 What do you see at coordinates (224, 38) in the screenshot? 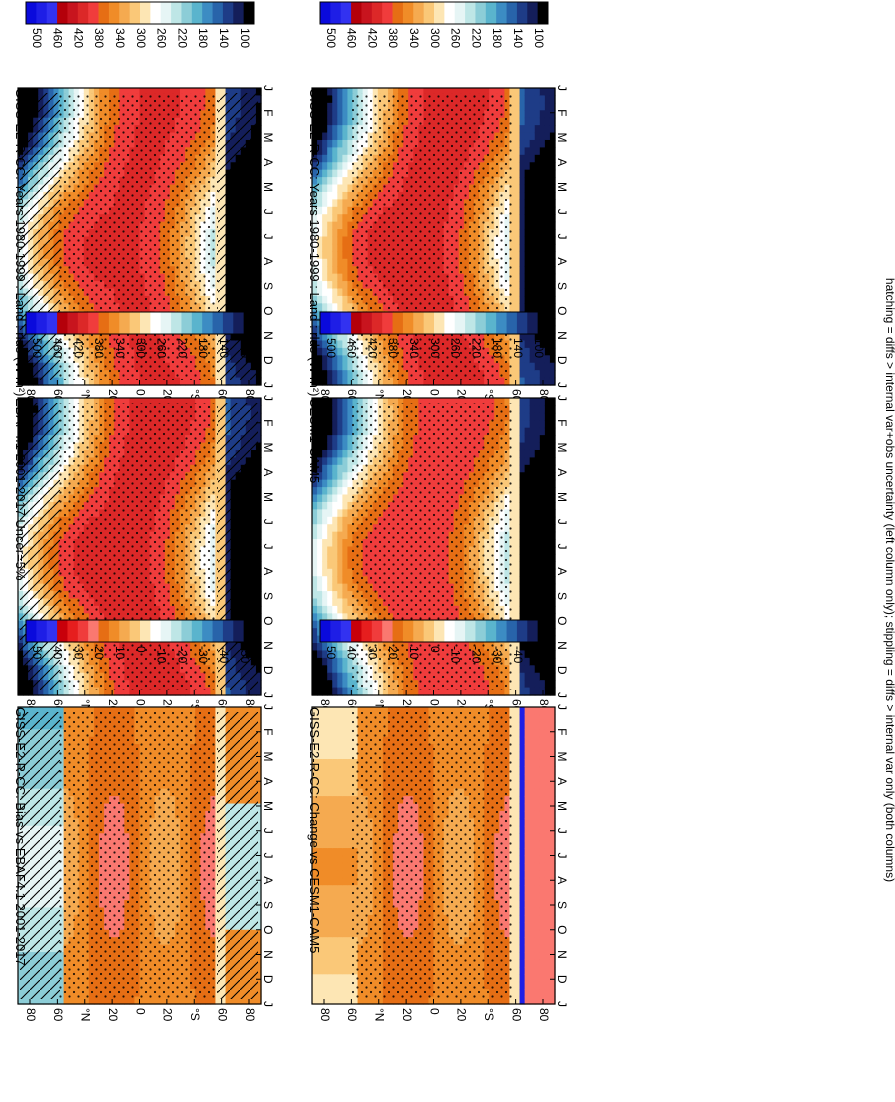
I see `colorbar-tick-label: 140` at bounding box center [224, 38].